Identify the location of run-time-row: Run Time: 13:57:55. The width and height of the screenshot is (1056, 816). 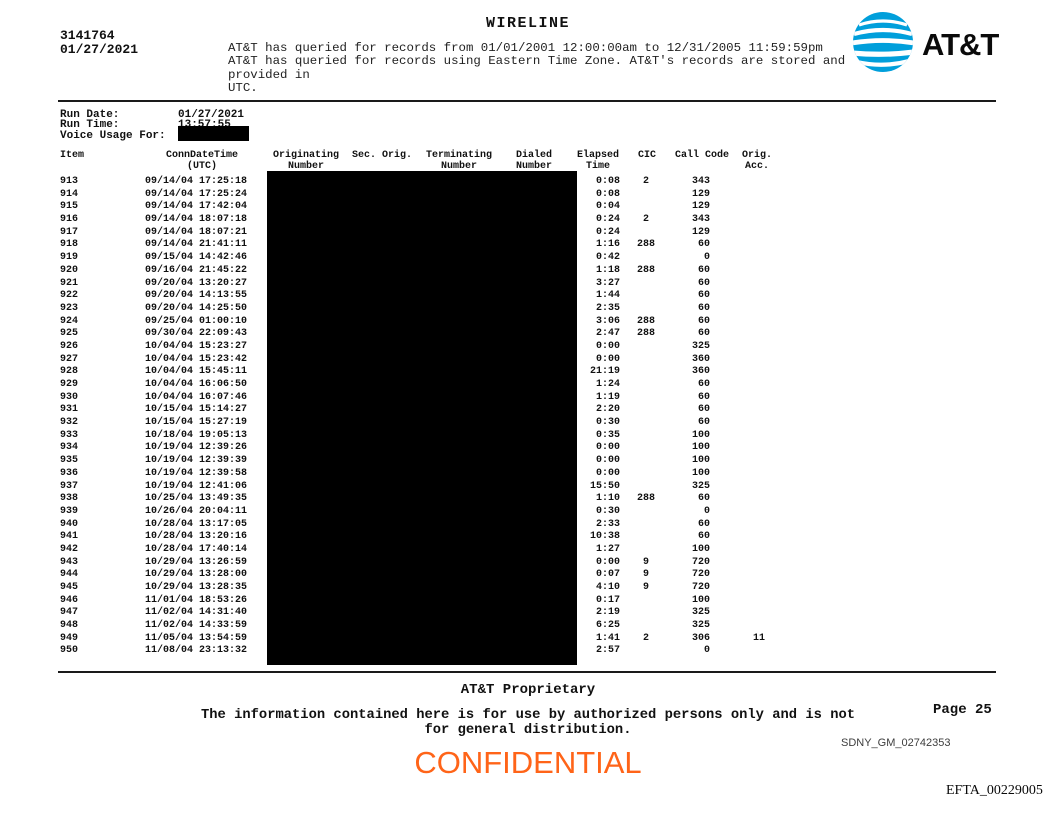
(152, 125).